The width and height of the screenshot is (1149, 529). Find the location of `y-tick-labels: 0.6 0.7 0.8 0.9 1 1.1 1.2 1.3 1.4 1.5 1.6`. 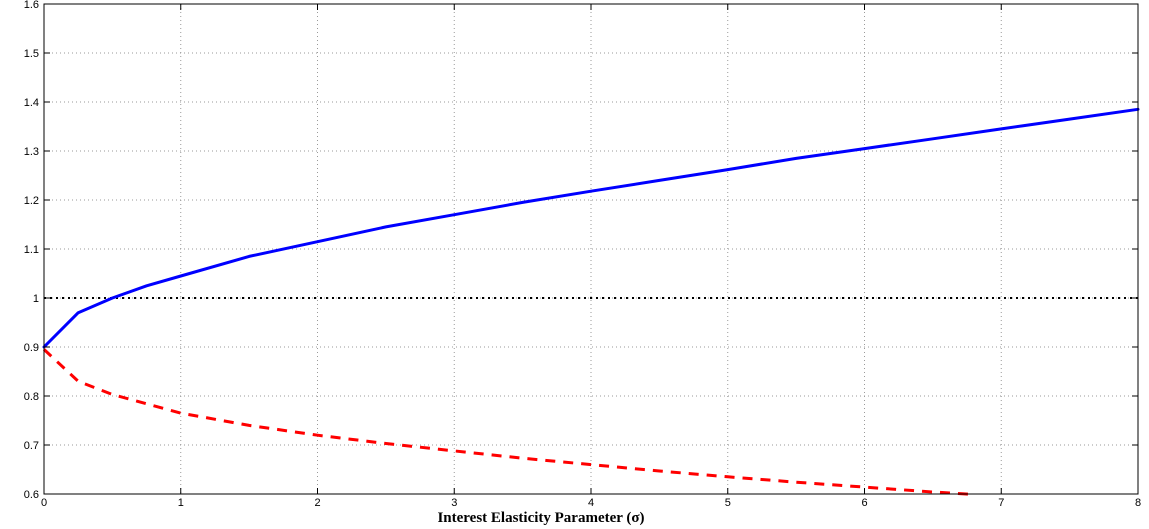

y-tick-labels: 0.6 0.7 0.8 0.9 1 1.1 1.2 1.3 1.4 1.5 1.6 is located at coordinates (31, 250).